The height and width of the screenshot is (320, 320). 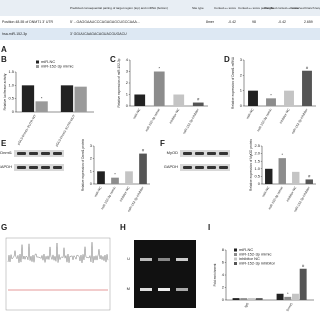 I want to click on x-tick-label: pGL3-Dnmt1-3'UTR-WT, so click(x=26, y=130).